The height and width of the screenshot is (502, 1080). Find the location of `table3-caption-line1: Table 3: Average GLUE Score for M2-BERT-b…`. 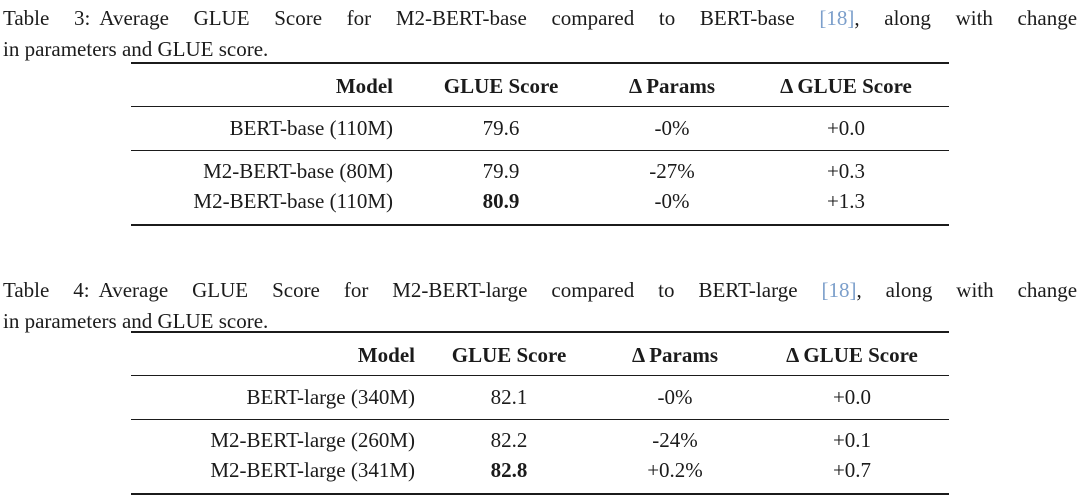

table3-caption-line1: Table 3: Average GLUE Score for M2-BERT-b… is located at coordinates (540, 18).